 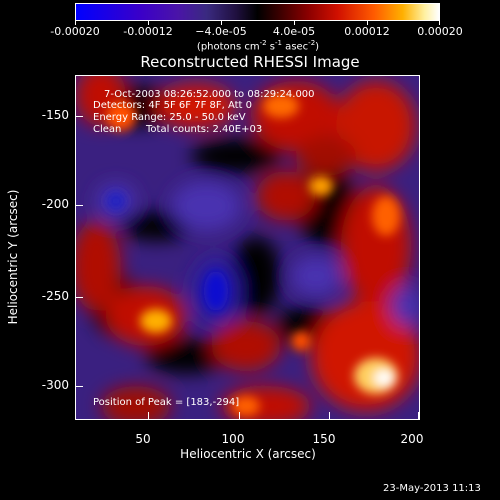 I want to click on colorbar-tick-label: -0.00020, so click(x=75, y=31).